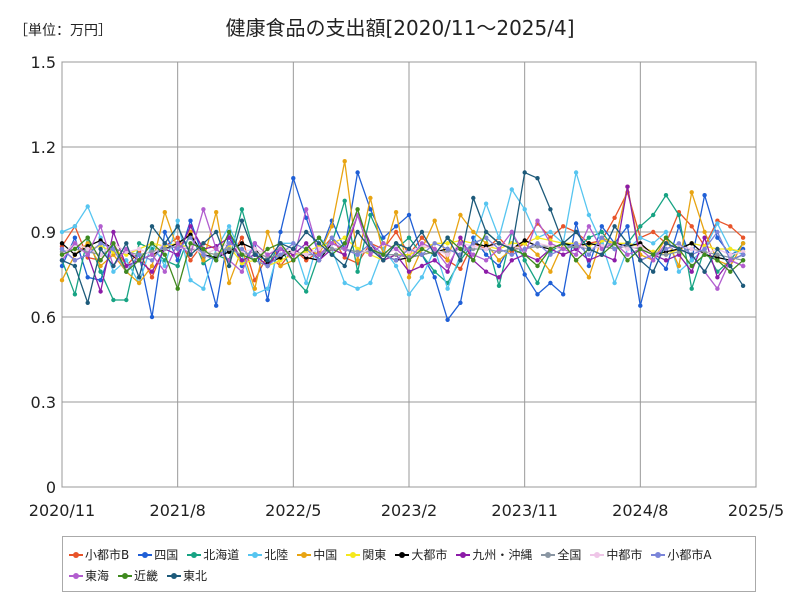 This screenshot has width=800, height=600. What do you see at coordinates (402, 248) in the screenshot?
I see `series-line` at bounding box center [402, 248].